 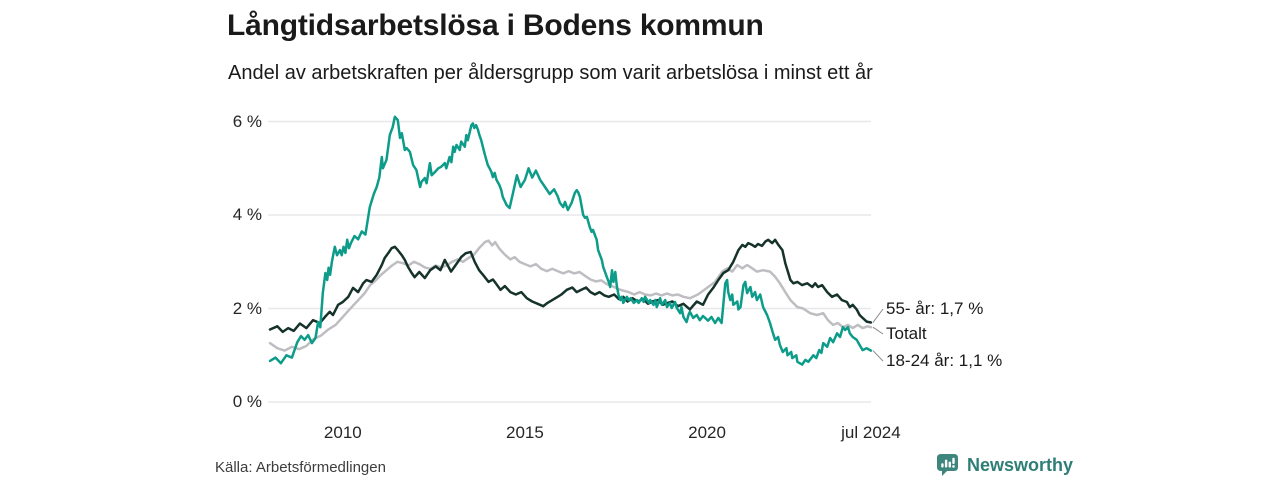 I want to click on y-tick-2: 2 %, so click(x=247, y=308).